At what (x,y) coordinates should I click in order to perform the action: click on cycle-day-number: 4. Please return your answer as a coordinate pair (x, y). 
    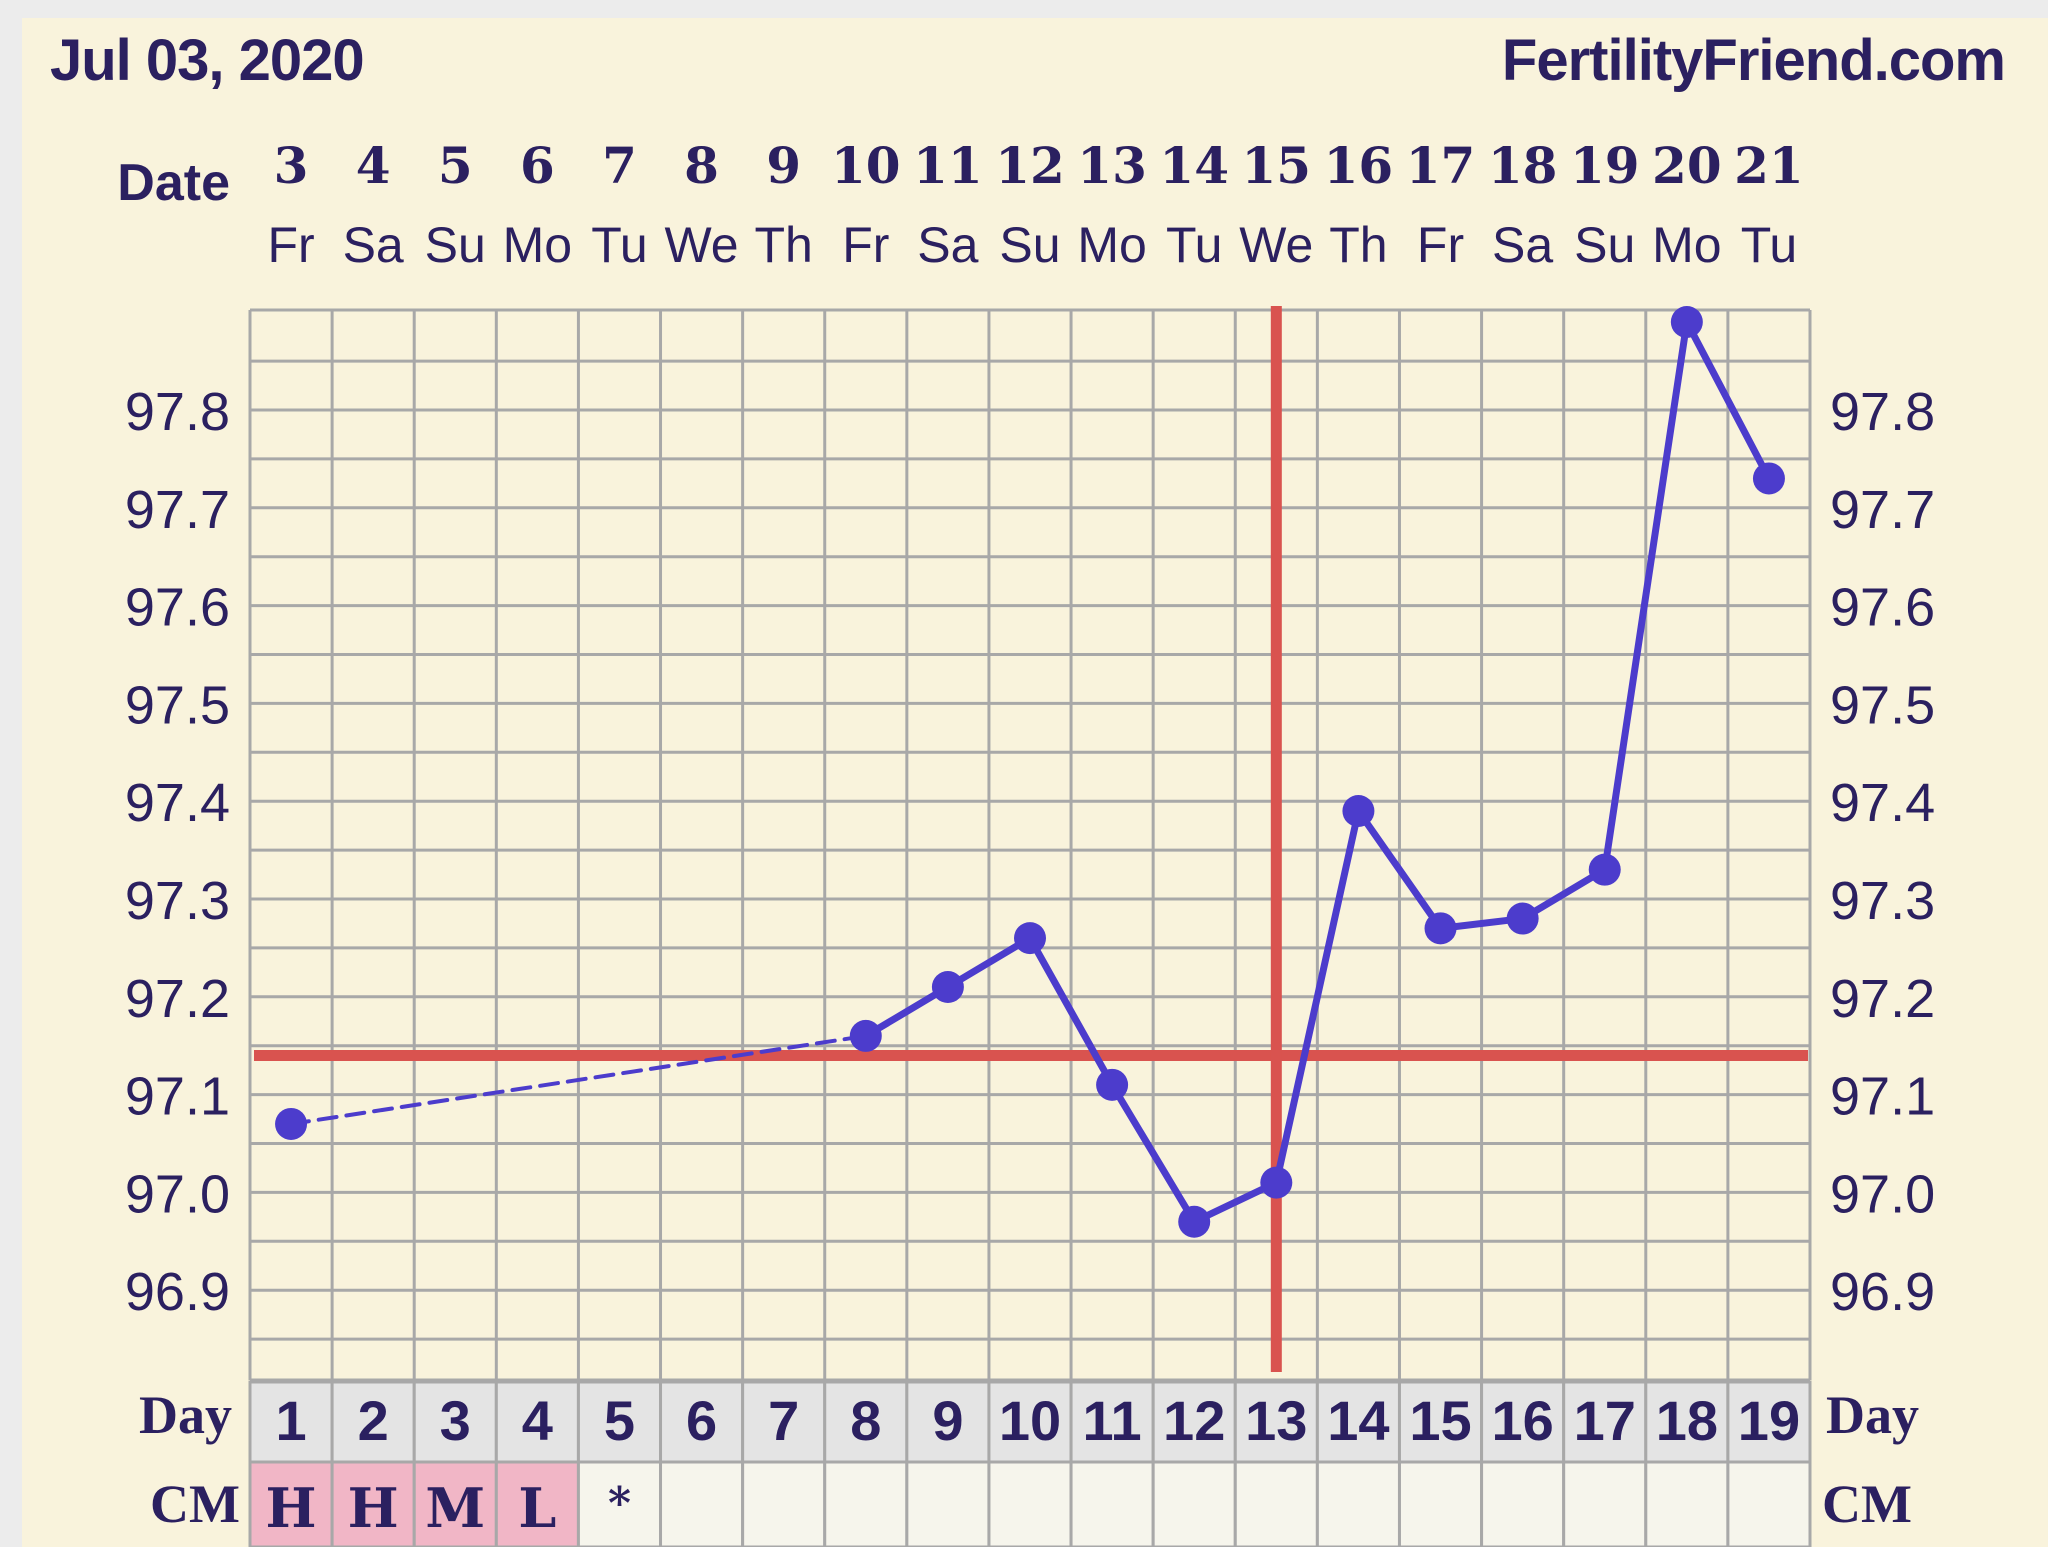
    Looking at the image, I should click on (537, 1420).